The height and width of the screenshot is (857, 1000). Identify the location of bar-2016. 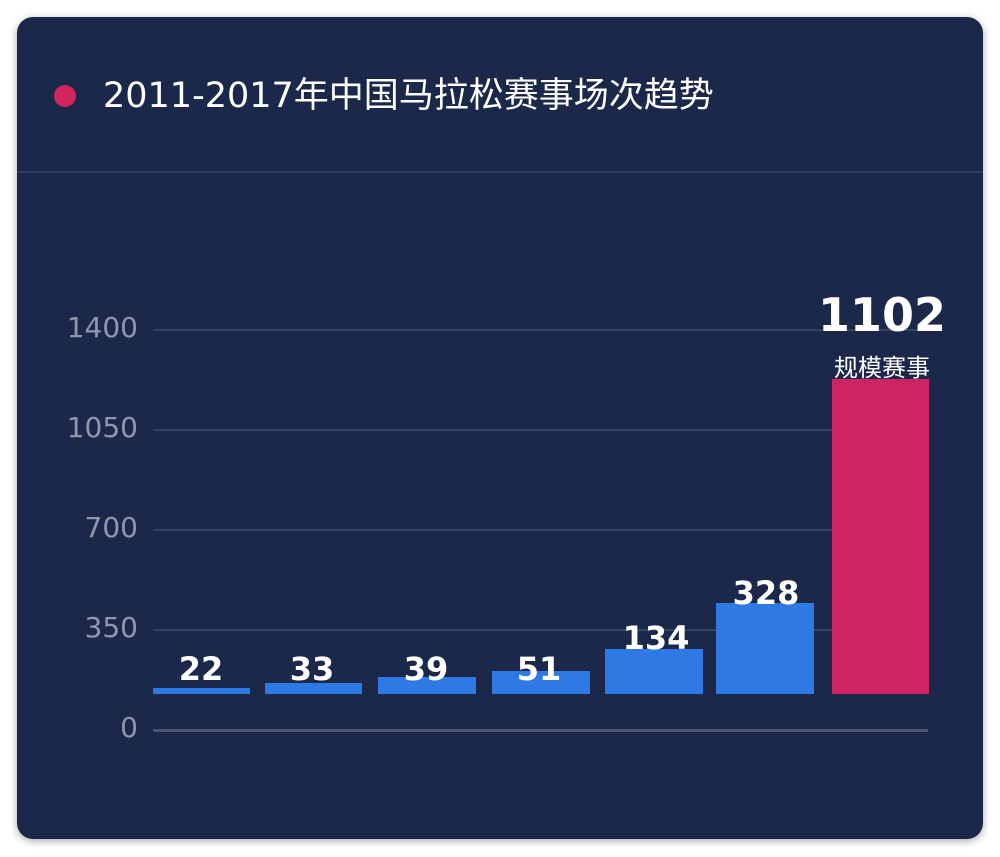
(765, 648).